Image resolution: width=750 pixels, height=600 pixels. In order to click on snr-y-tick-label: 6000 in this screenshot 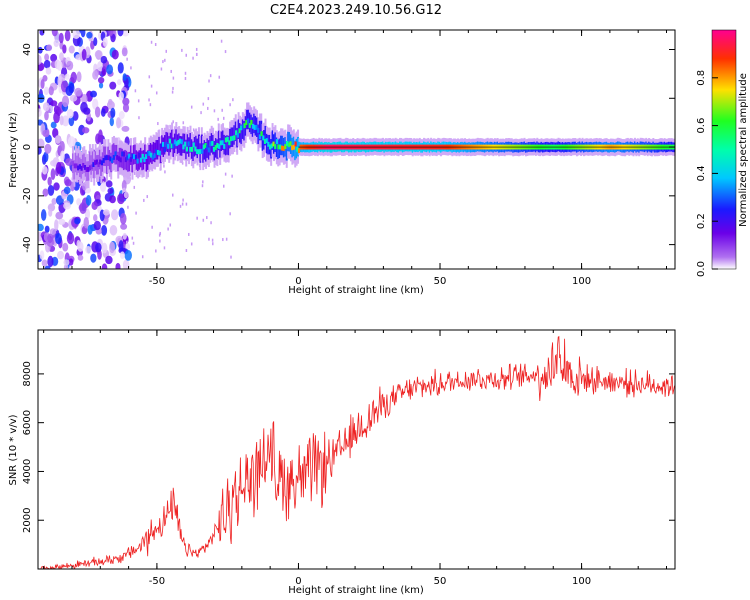, I will do `click(27, 422)`.